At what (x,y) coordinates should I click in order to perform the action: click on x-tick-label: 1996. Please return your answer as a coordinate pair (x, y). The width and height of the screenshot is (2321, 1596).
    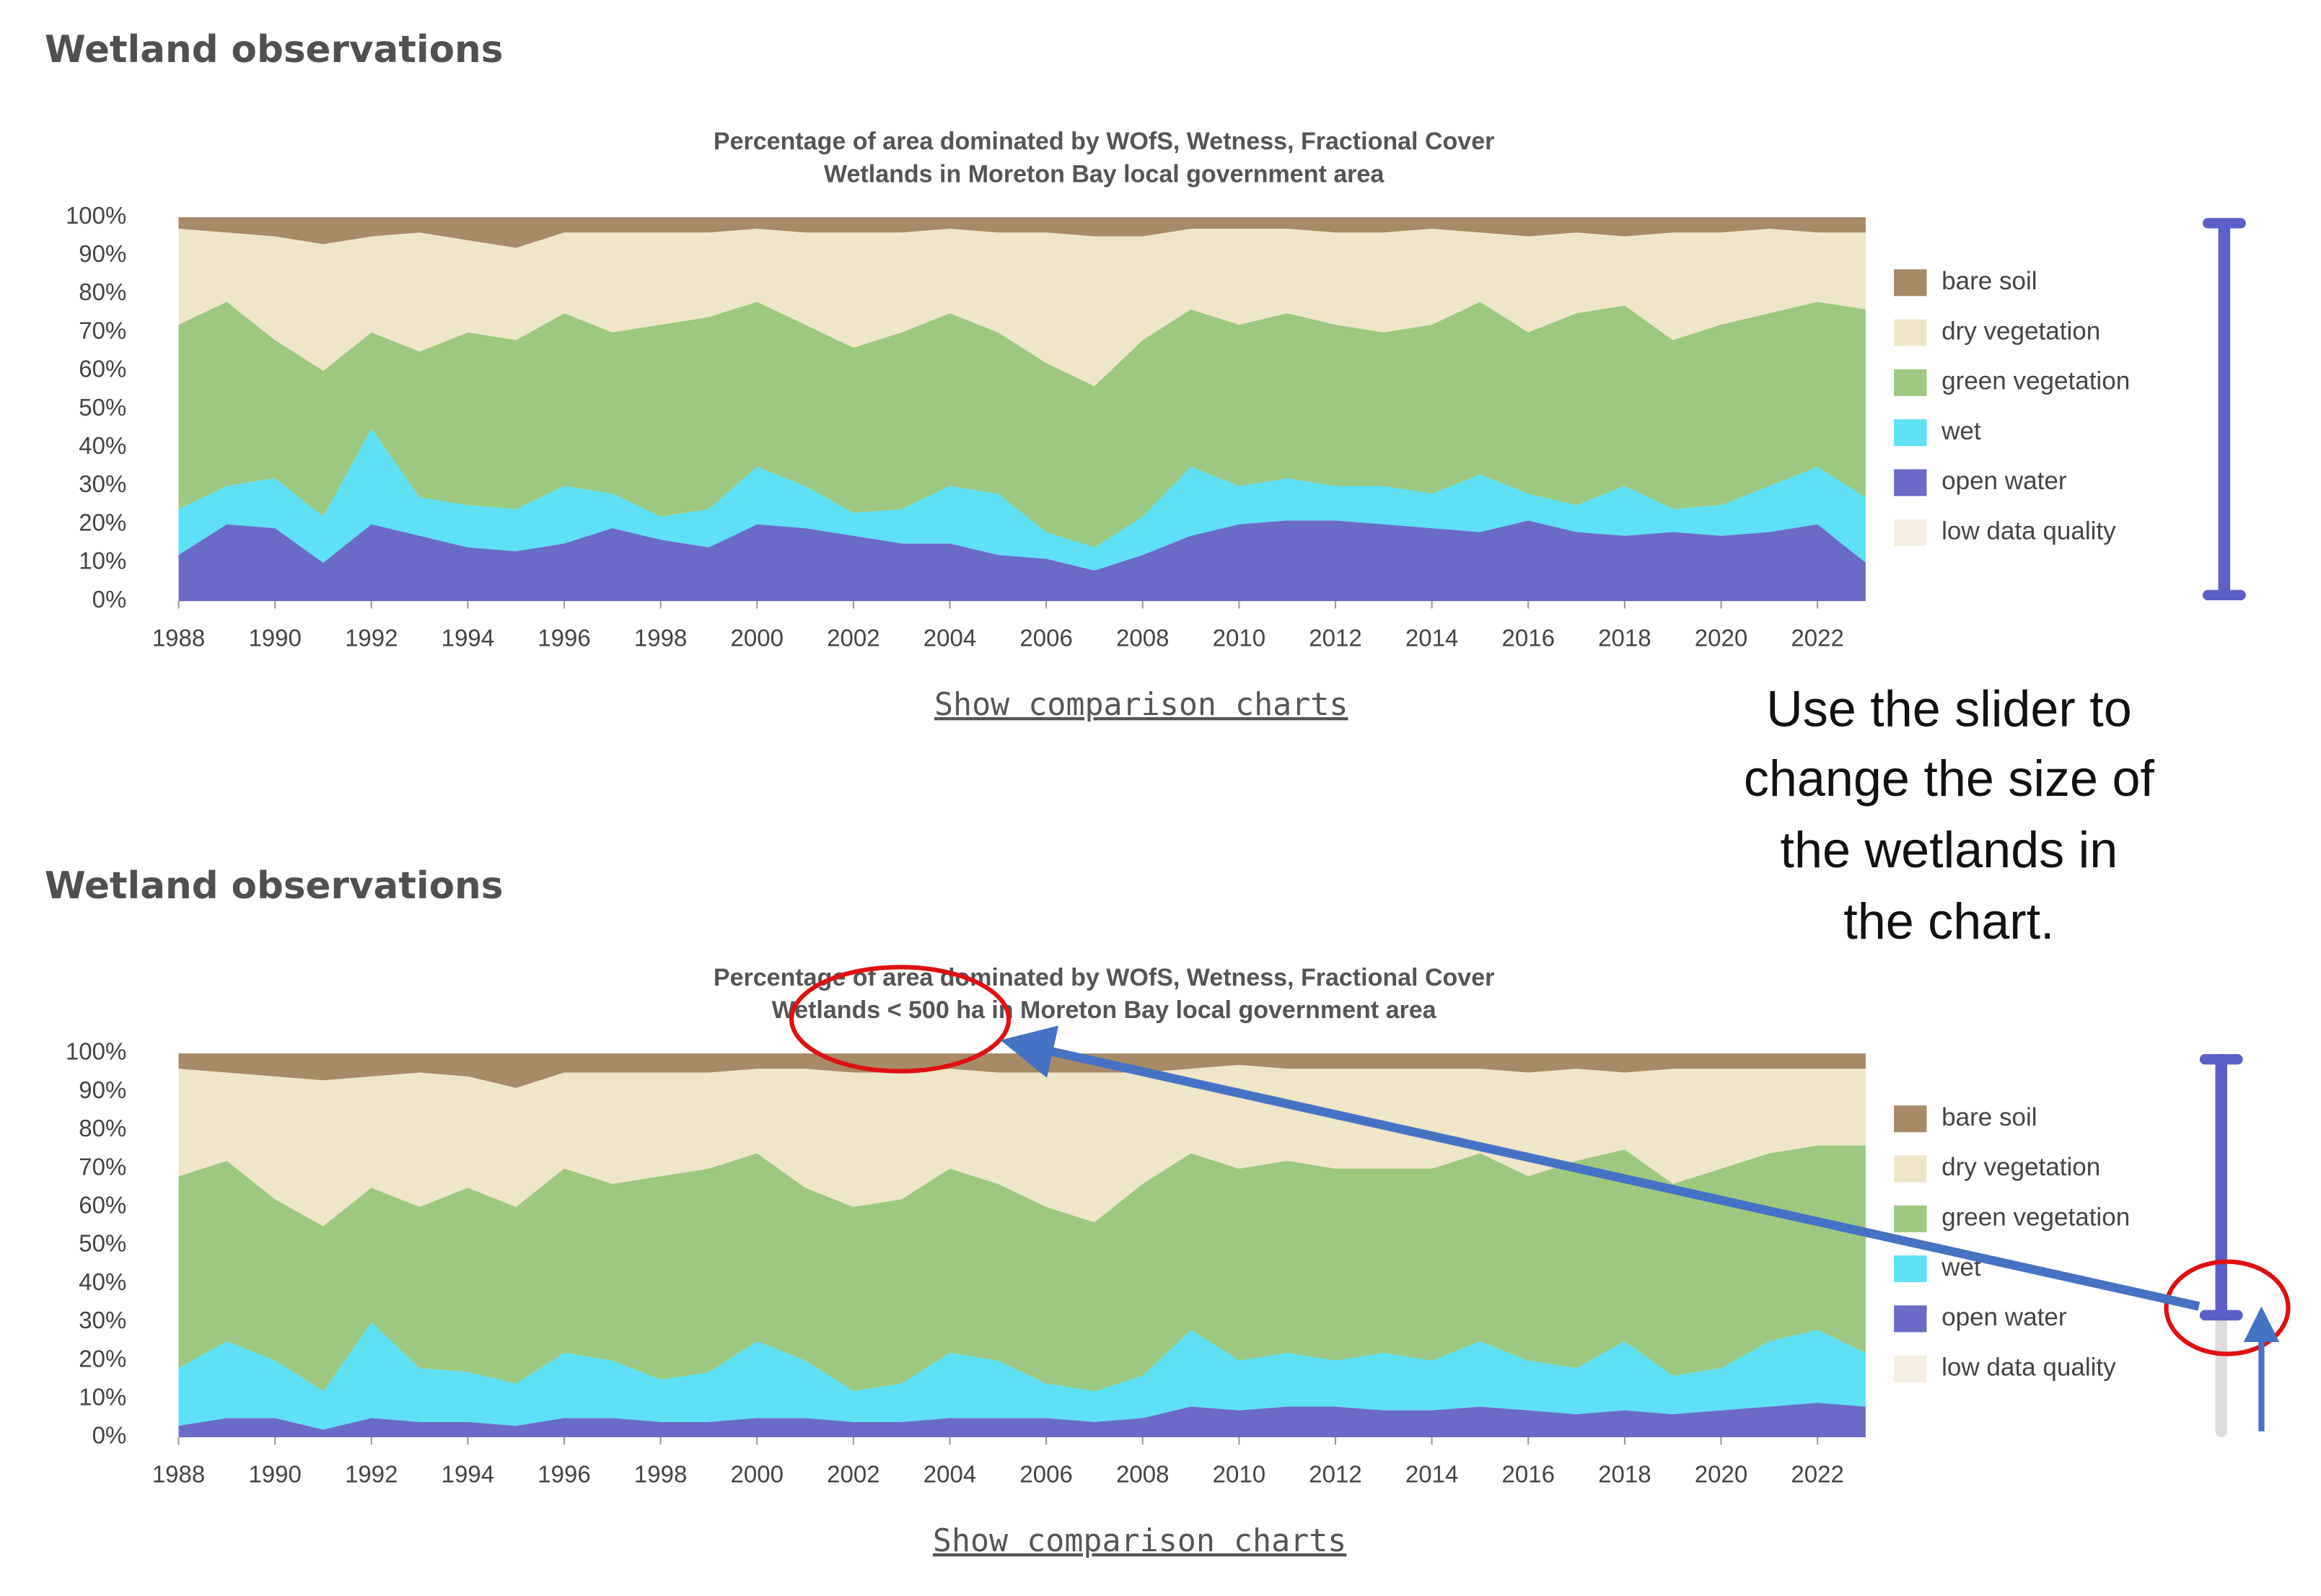
    Looking at the image, I should click on (564, 637).